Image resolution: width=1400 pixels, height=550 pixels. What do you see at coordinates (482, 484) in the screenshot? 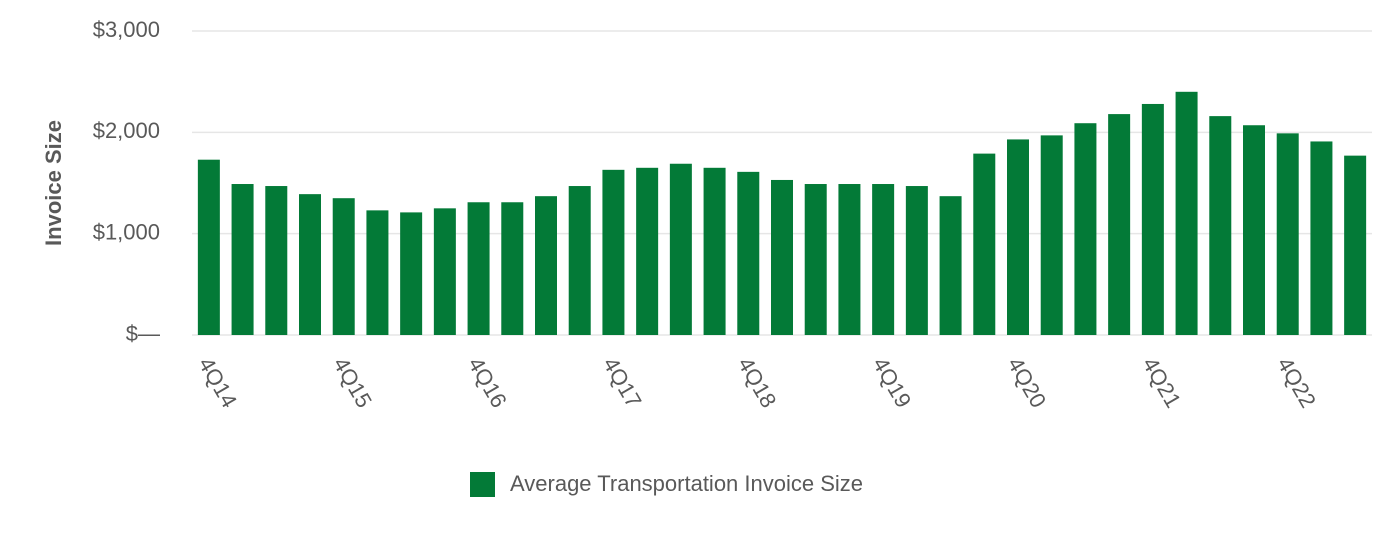
I see `legend-swatch` at bounding box center [482, 484].